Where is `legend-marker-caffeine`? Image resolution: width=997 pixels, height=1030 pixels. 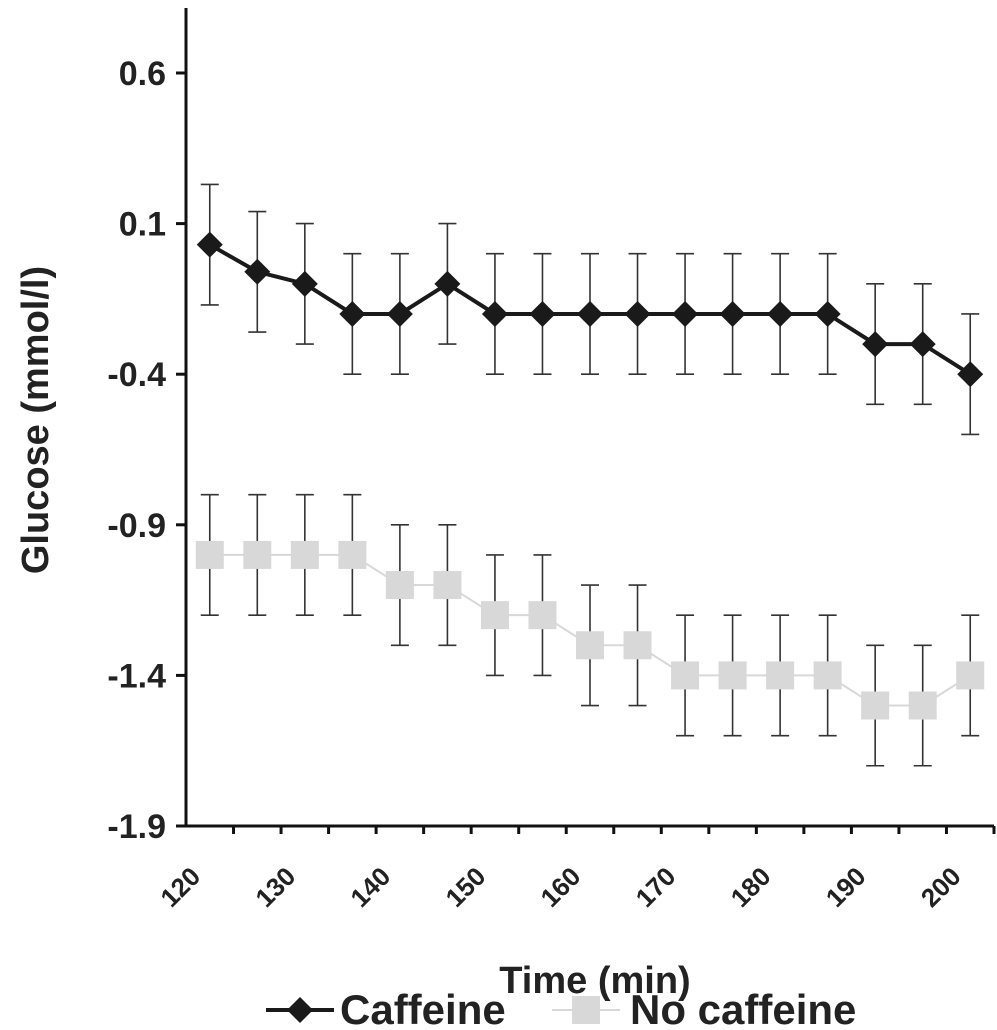
legend-marker-caffeine is located at coordinates (300, 1010).